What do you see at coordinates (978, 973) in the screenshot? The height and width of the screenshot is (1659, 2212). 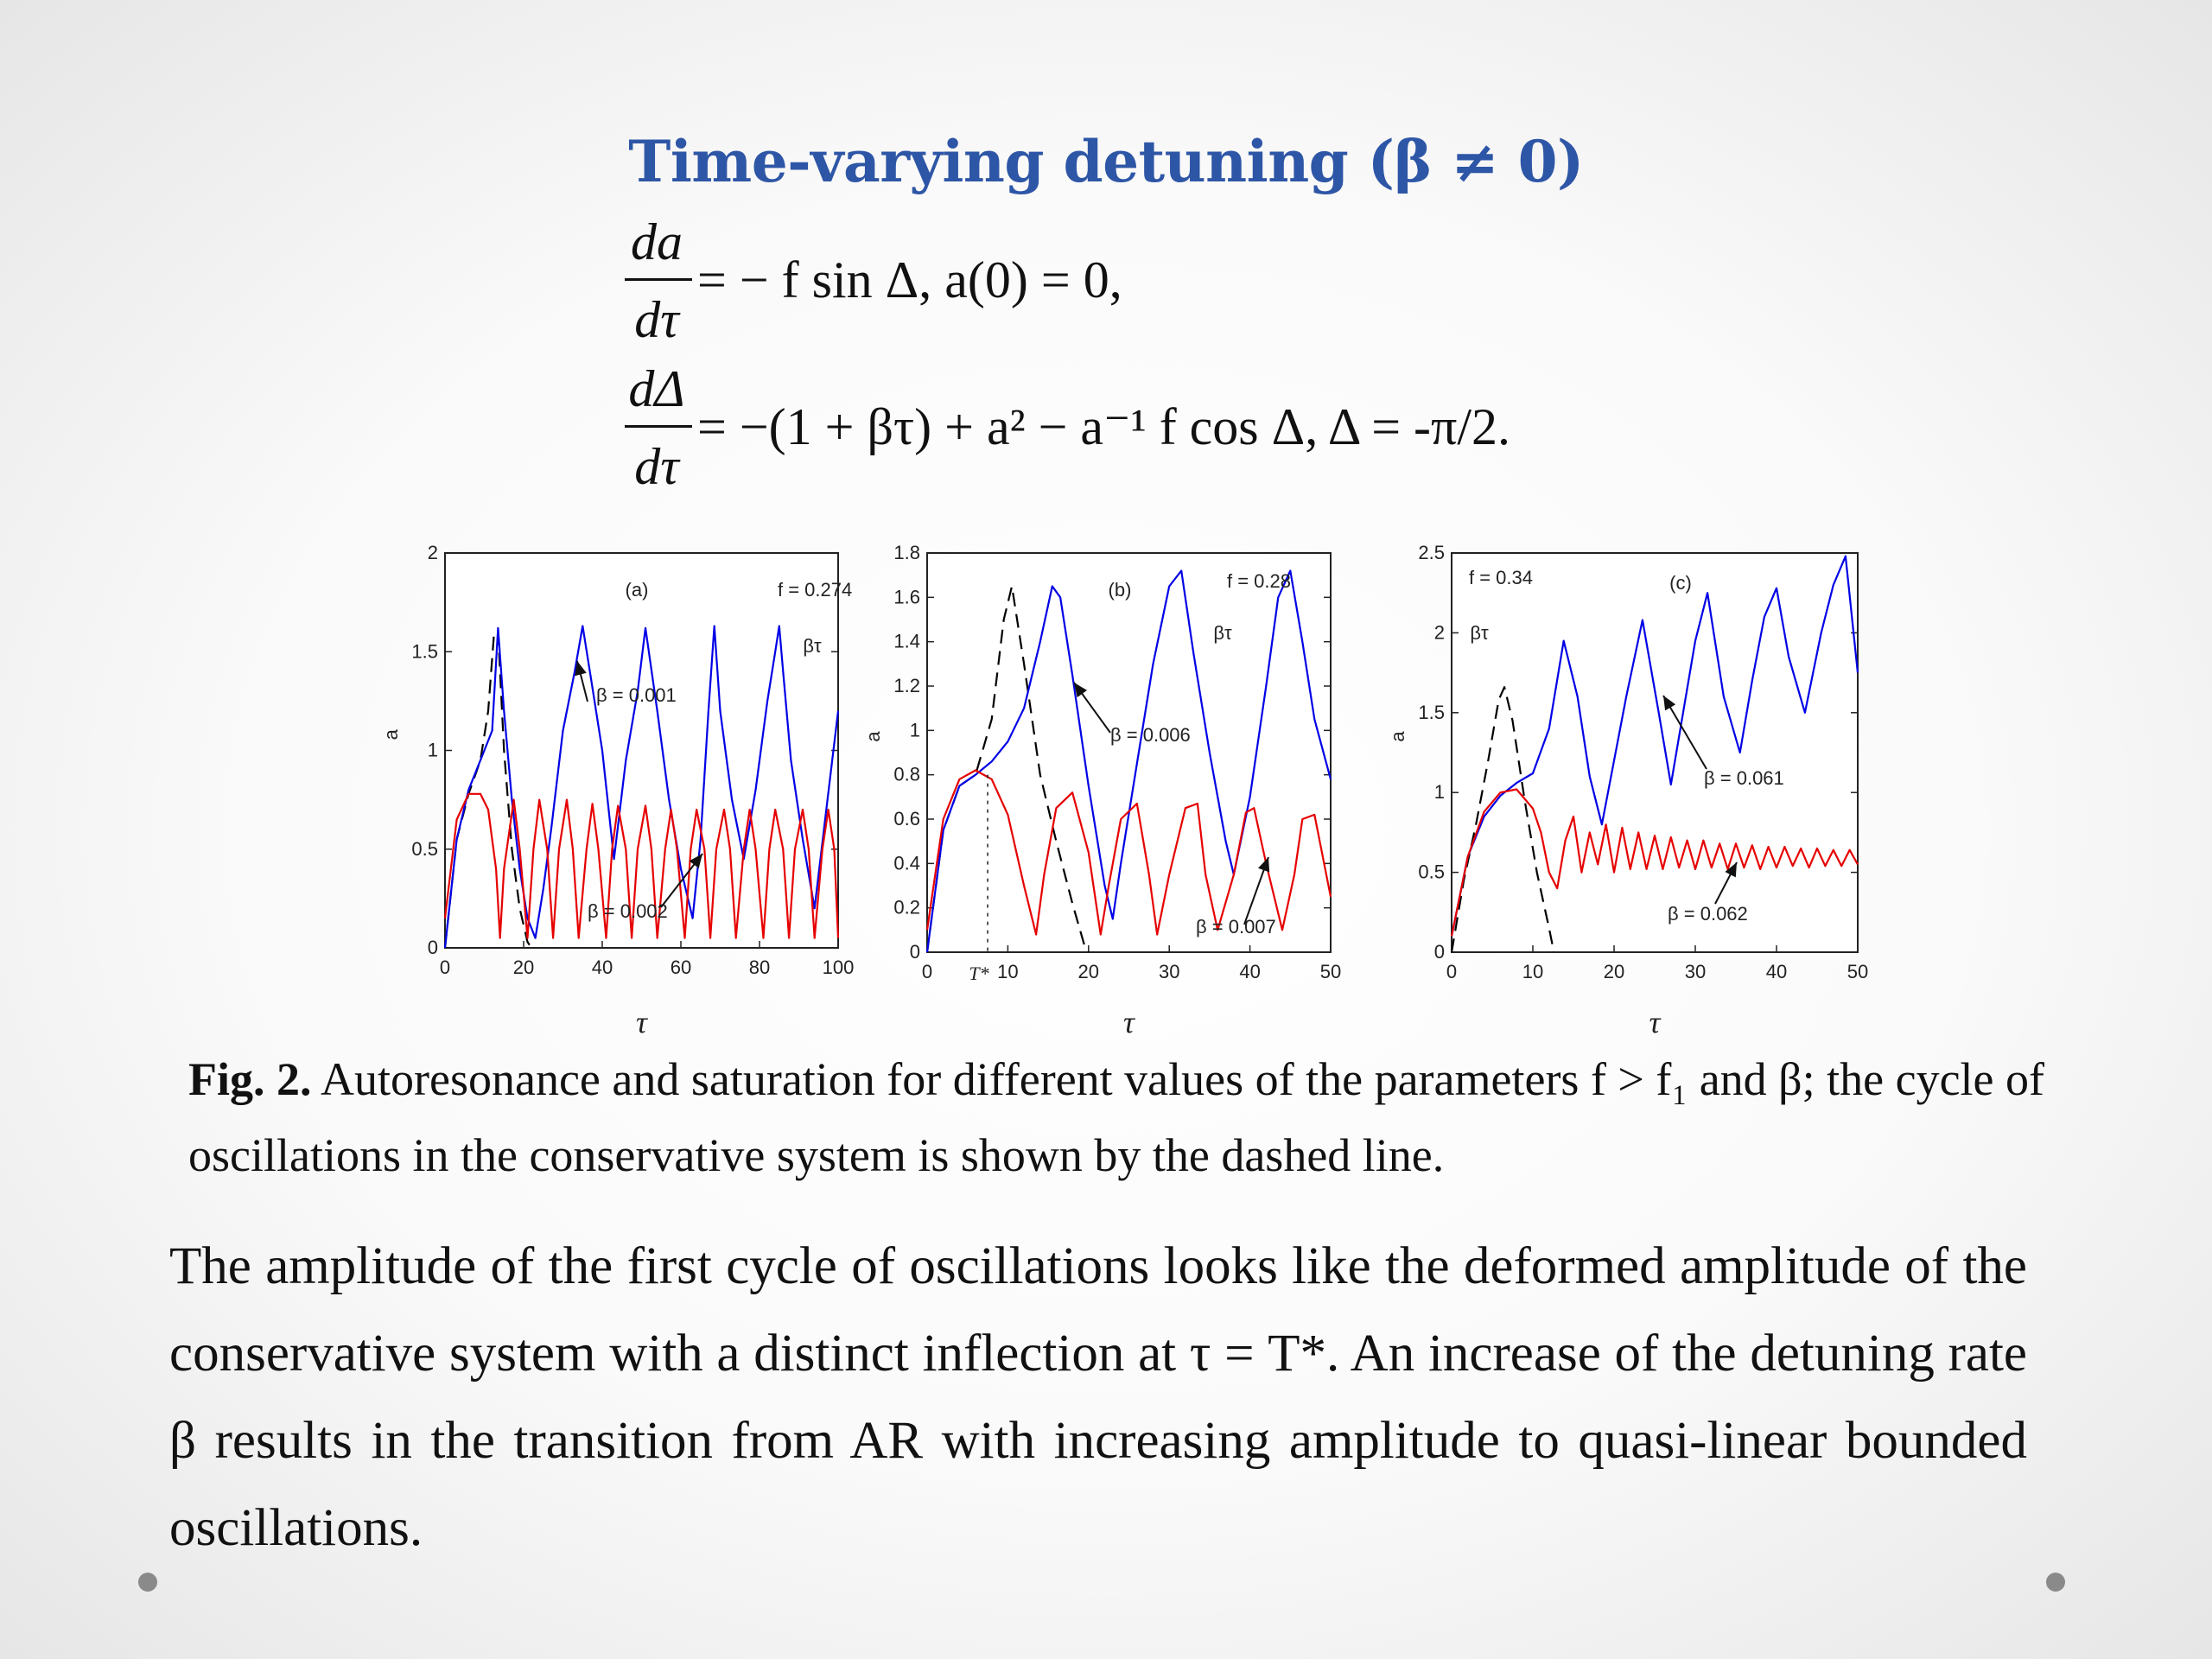 I see `tstar-label: T*` at bounding box center [978, 973].